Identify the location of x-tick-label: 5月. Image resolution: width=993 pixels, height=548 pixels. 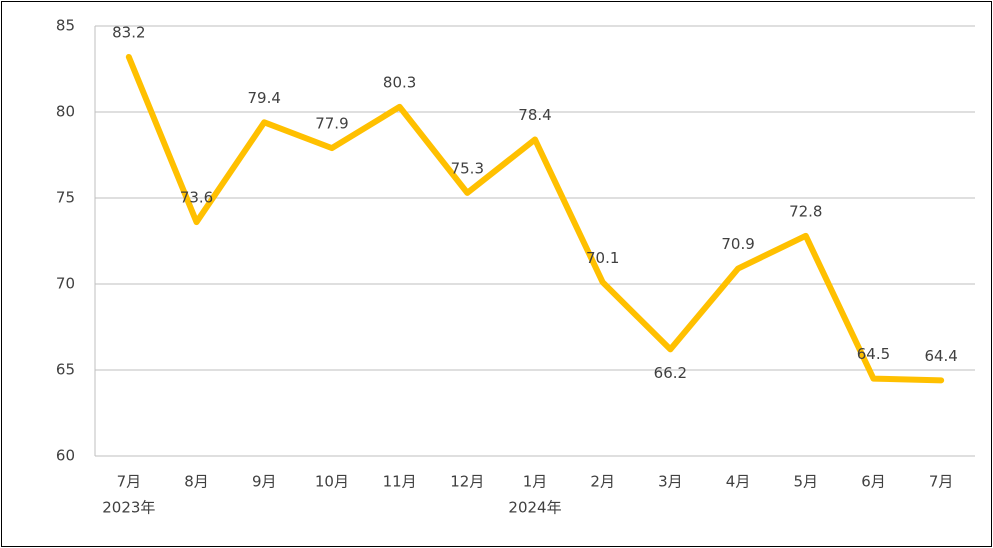
(805, 482).